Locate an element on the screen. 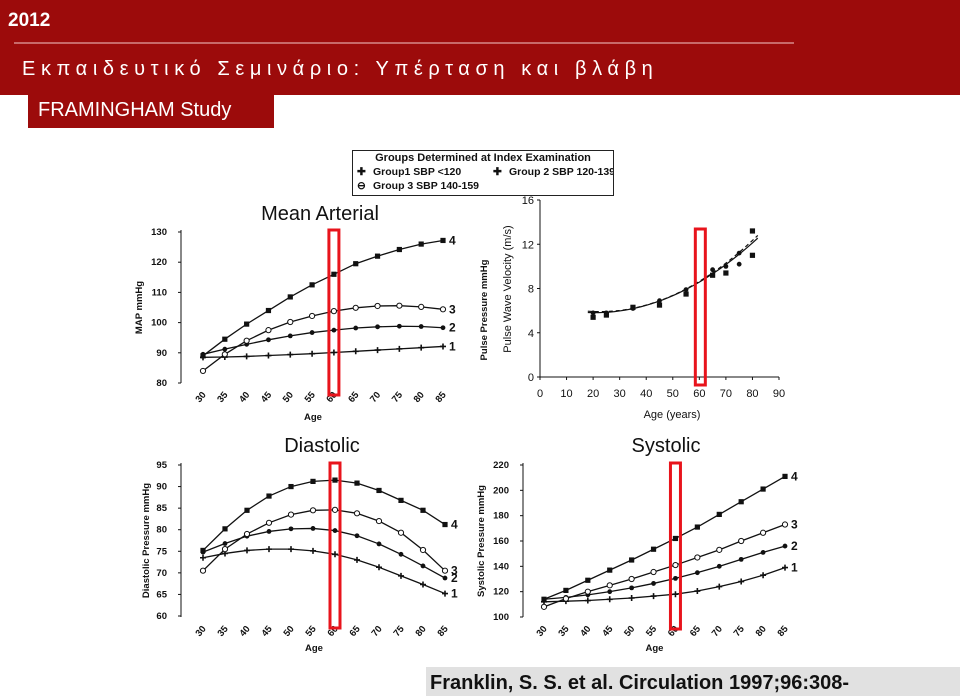 This screenshot has height=696, width=960. x-tick-label: 50 is located at coordinates (673, 394).